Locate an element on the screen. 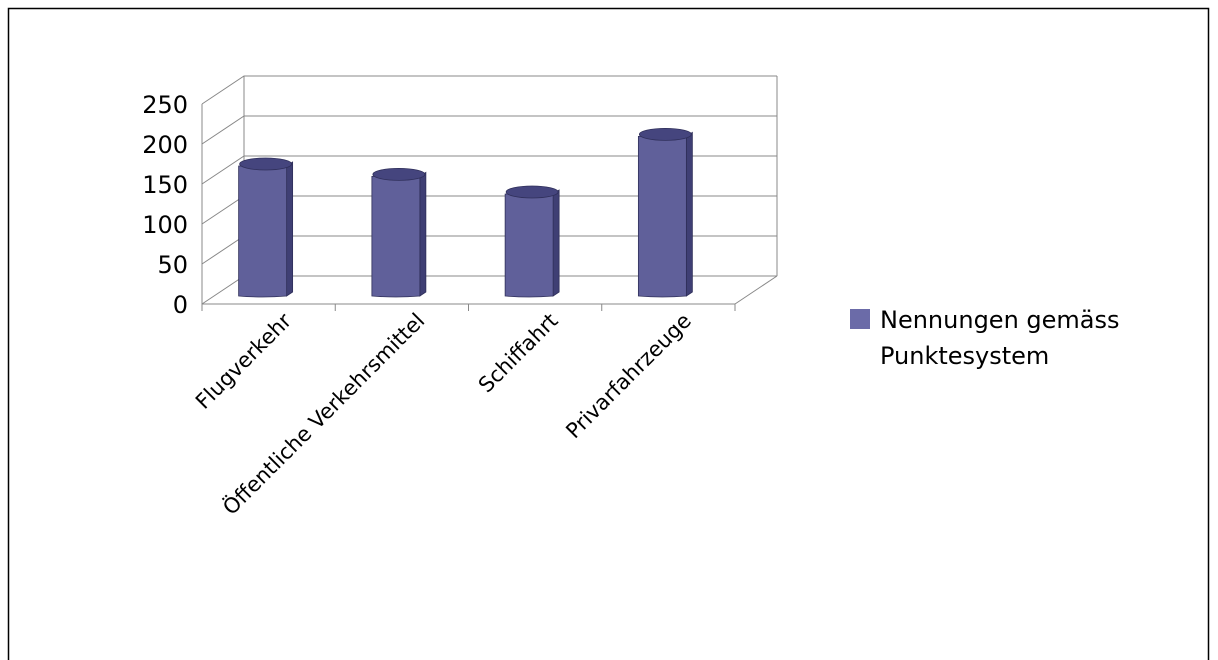  legend: Nennungen gemäss Punktesystem is located at coordinates (985, 338).